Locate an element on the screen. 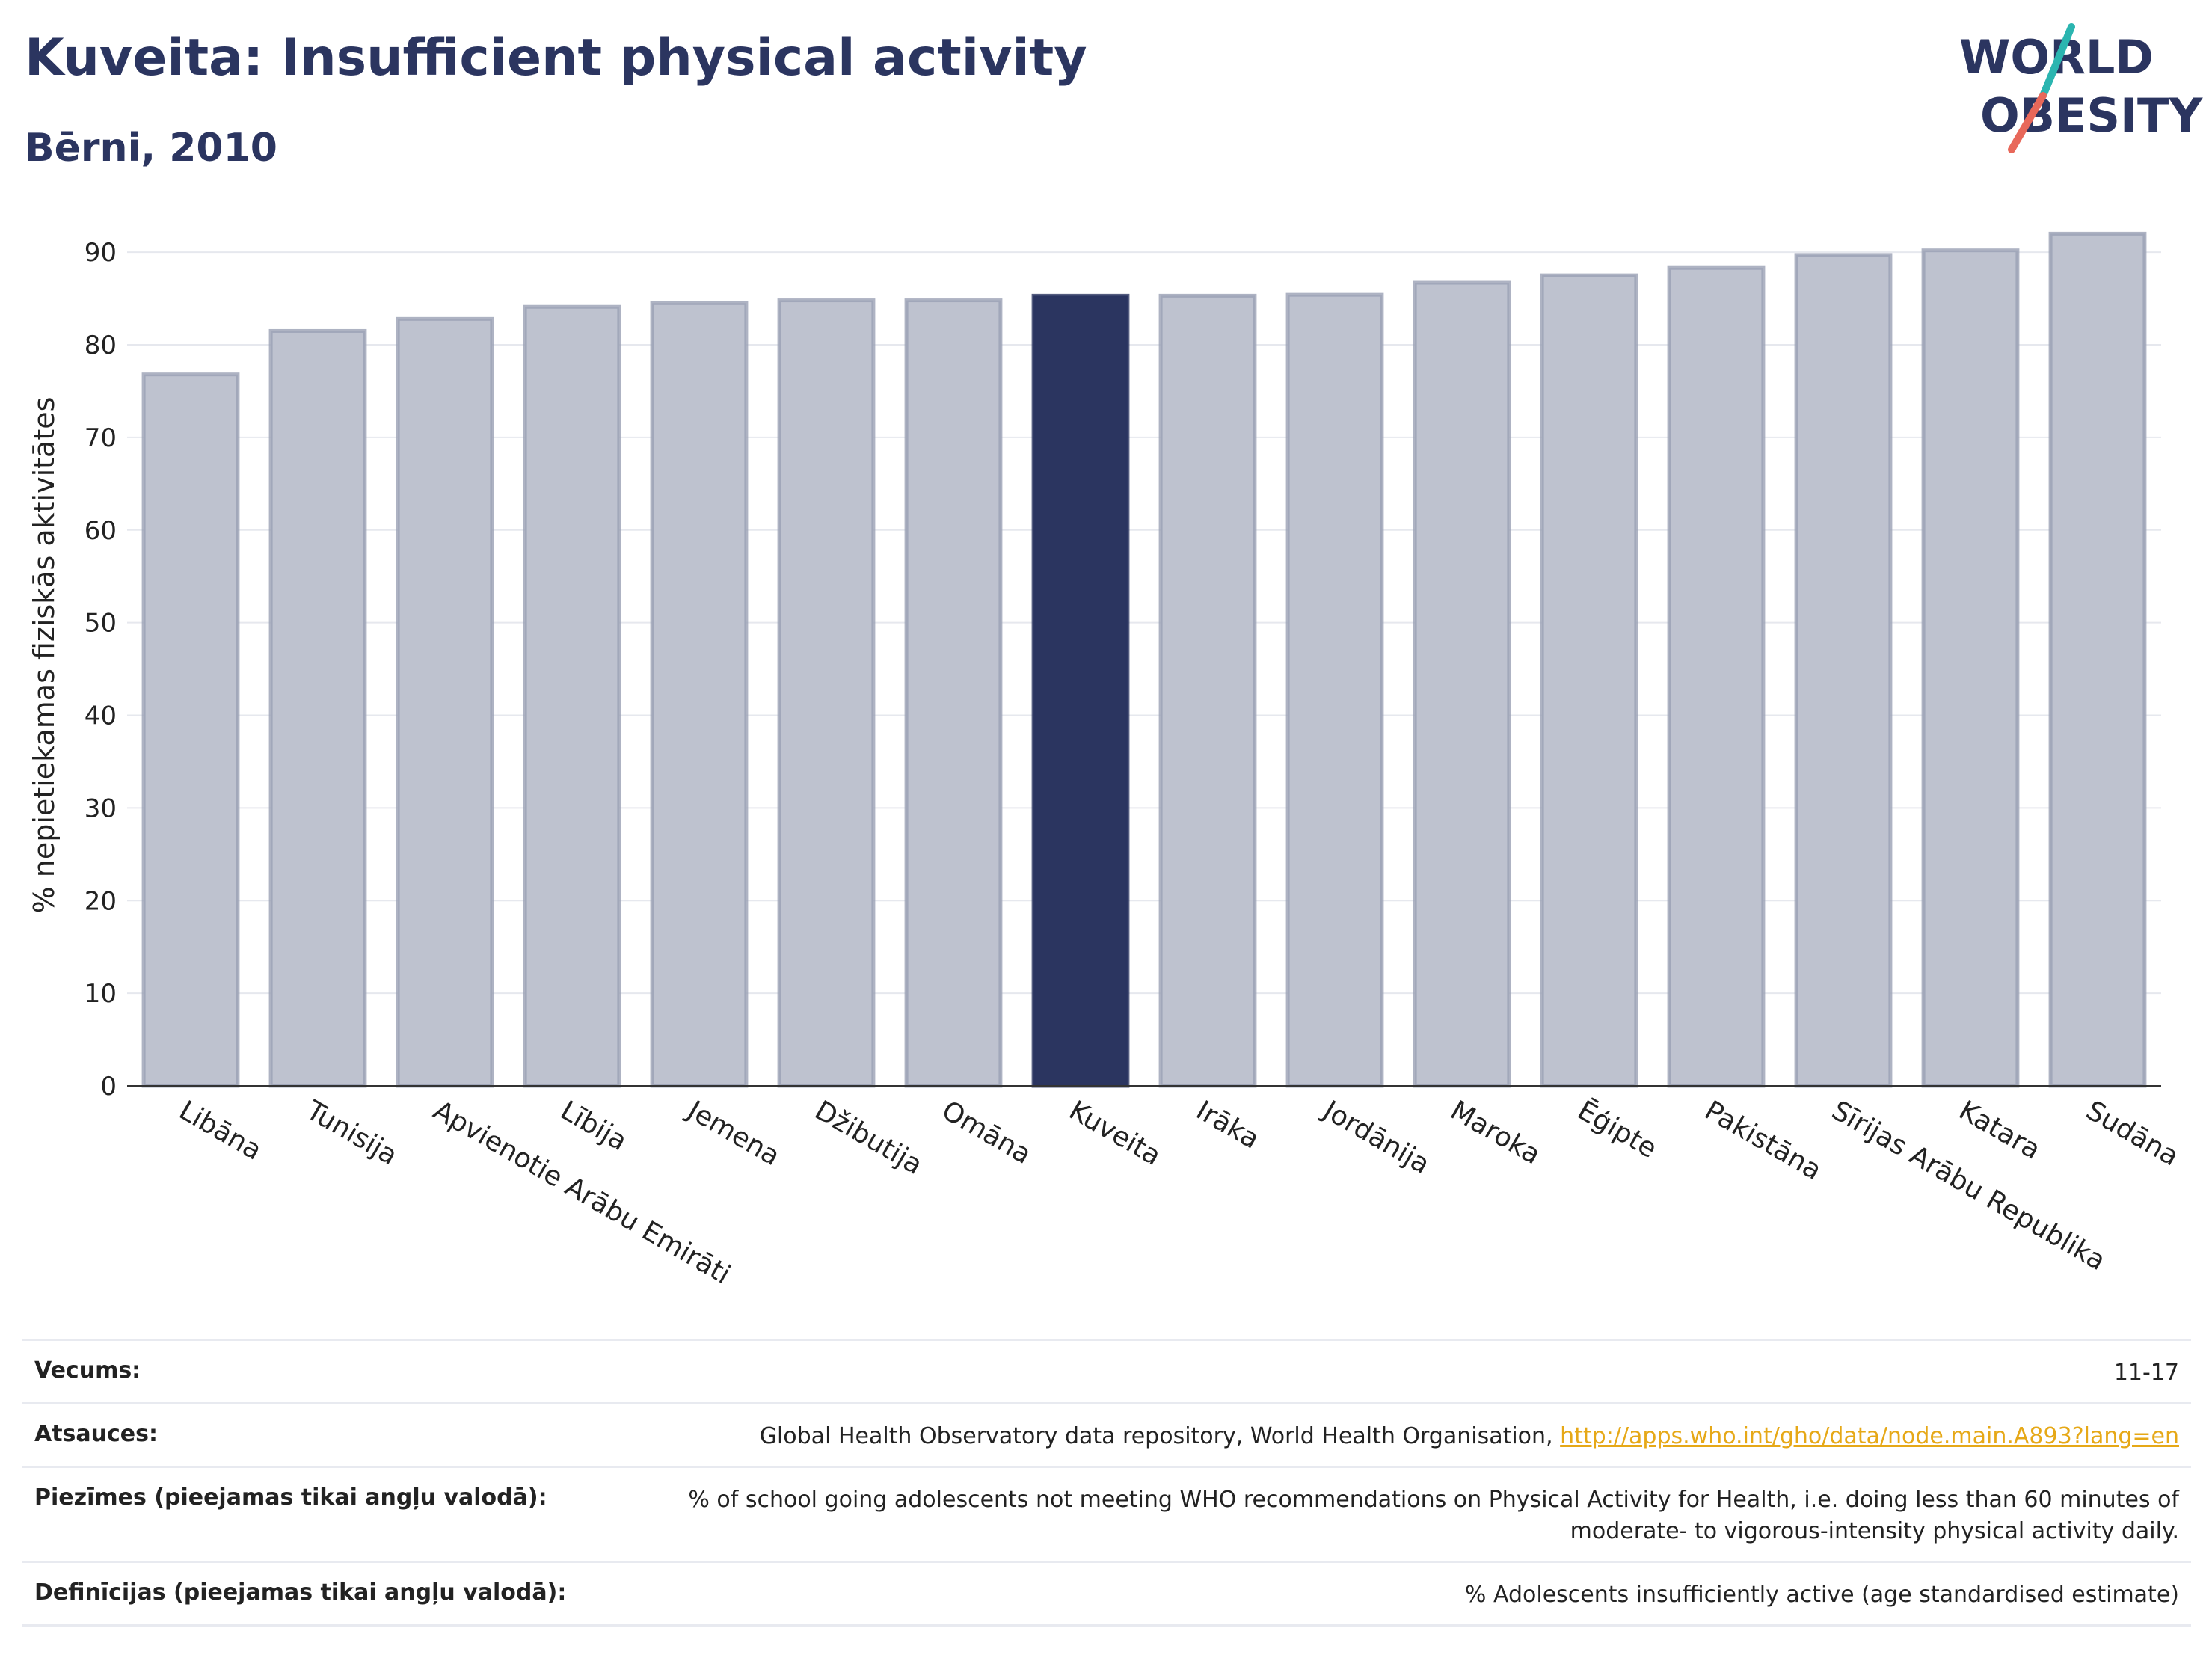 The height and width of the screenshot is (1655, 2212). chart-title: Kuveita: Insufficient physical activity is located at coordinates (556, 57).